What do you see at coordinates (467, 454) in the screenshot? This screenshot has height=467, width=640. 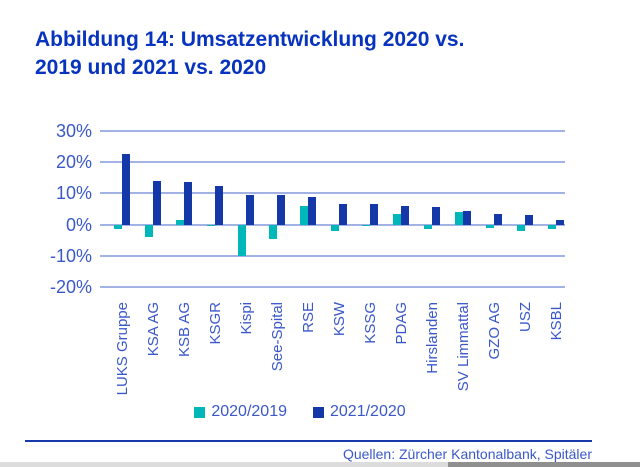 I see `source-caption: Quellen: Zürcher Kantonalbank, Spitäler` at bounding box center [467, 454].